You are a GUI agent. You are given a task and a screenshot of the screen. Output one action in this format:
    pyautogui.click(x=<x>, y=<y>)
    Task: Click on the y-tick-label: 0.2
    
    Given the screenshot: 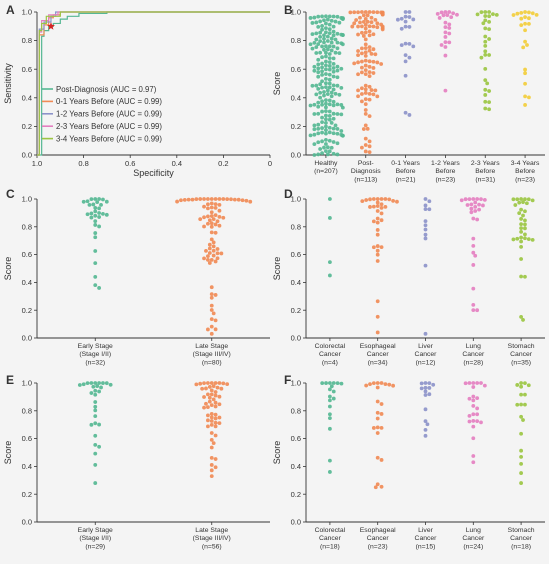 What is the action you would take?
    pyautogui.click(x=296, y=310)
    